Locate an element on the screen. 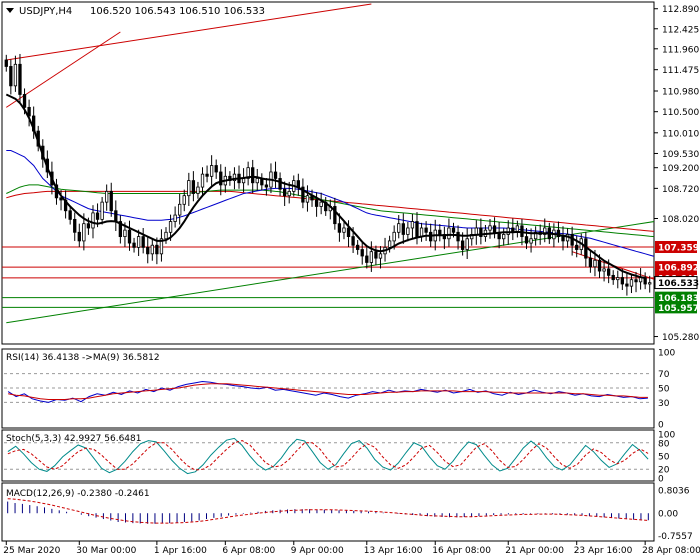  rsi-plot-area is located at coordinates (328, 388).